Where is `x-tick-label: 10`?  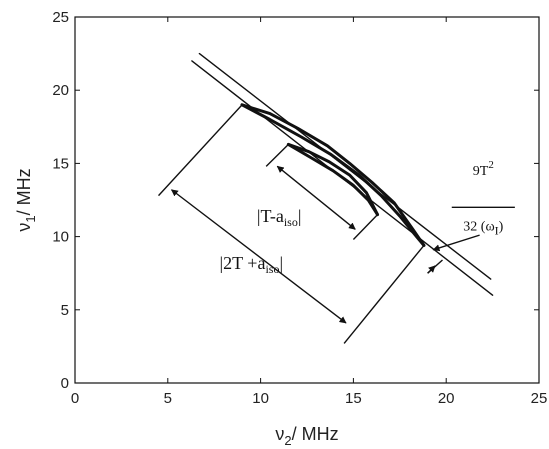 x-tick-label: 10 is located at coordinates (260, 398).